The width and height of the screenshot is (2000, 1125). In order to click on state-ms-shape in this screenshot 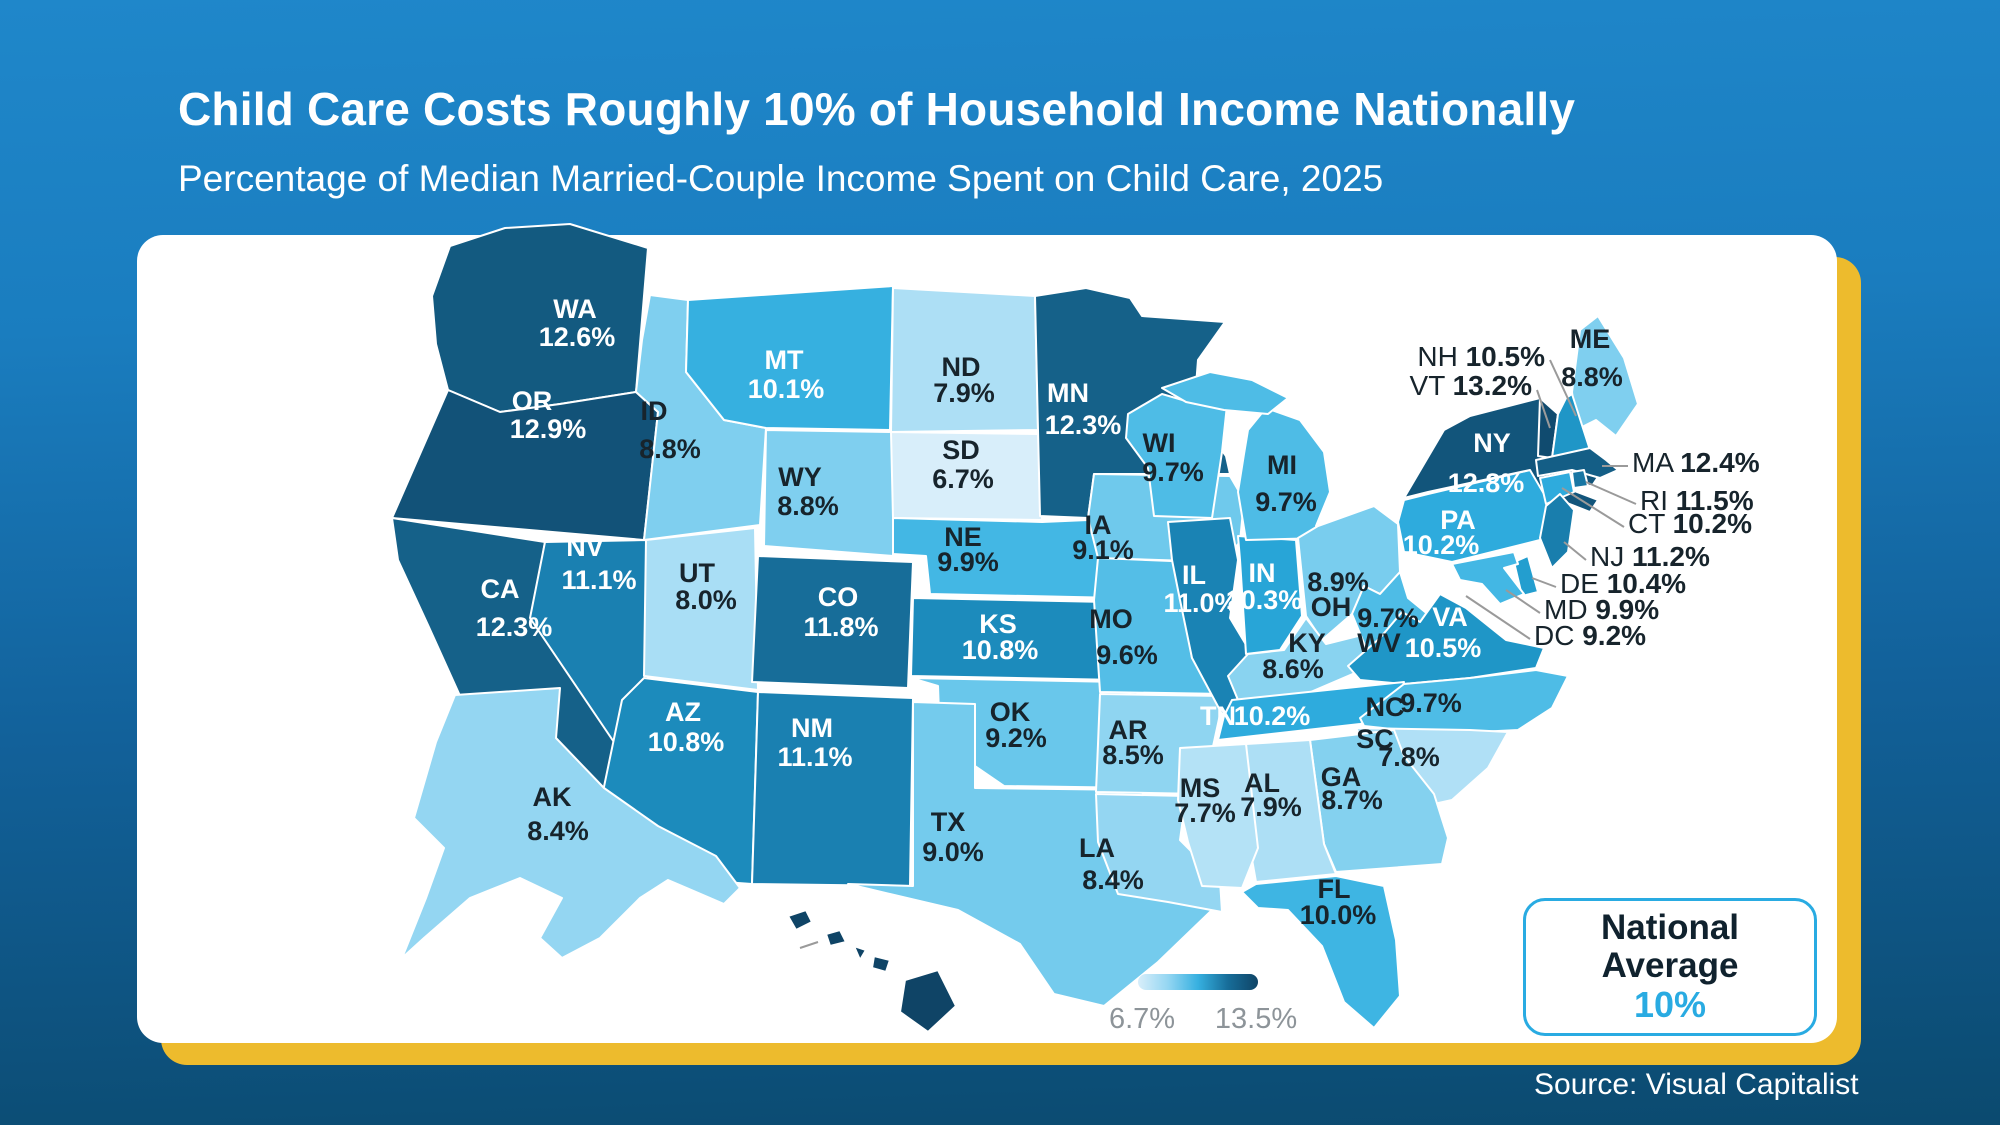, I will do `click(1218, 816)`.